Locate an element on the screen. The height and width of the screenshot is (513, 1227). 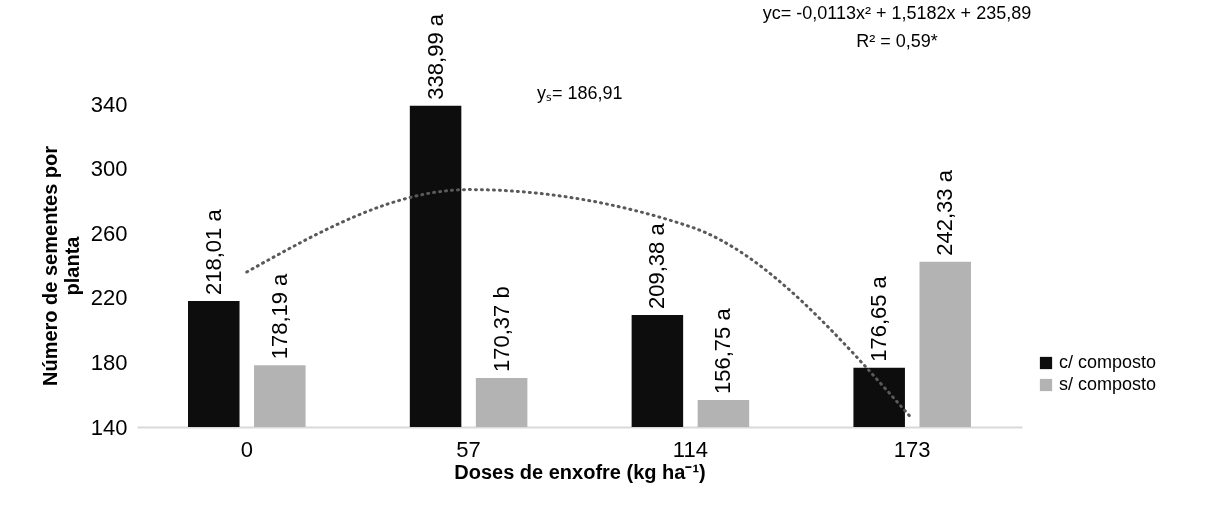
data-label: 242,33 a is located at coordinates (945, 212).